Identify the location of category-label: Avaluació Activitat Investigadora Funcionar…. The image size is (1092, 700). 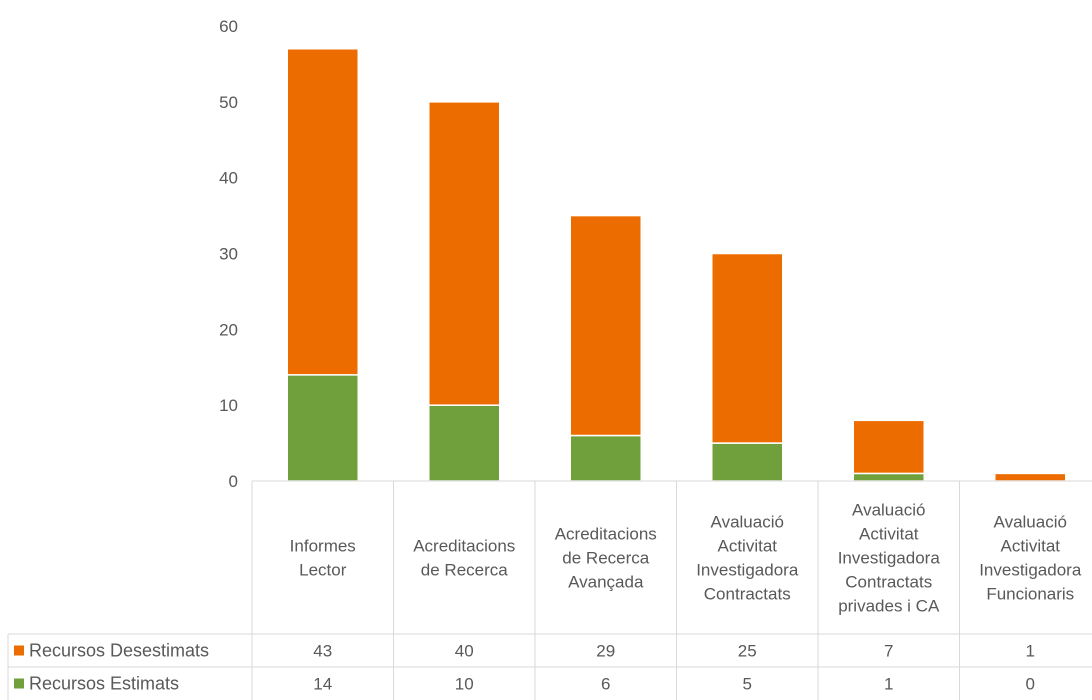
(1030, 558).